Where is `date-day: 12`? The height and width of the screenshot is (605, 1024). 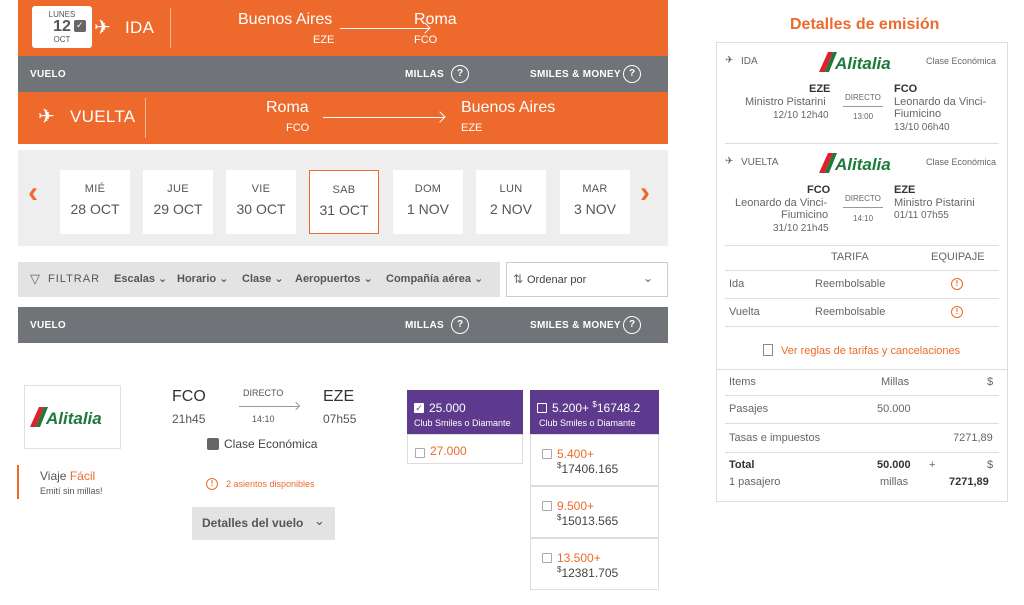 date-day: 12 is located at coordinates (62, 26).